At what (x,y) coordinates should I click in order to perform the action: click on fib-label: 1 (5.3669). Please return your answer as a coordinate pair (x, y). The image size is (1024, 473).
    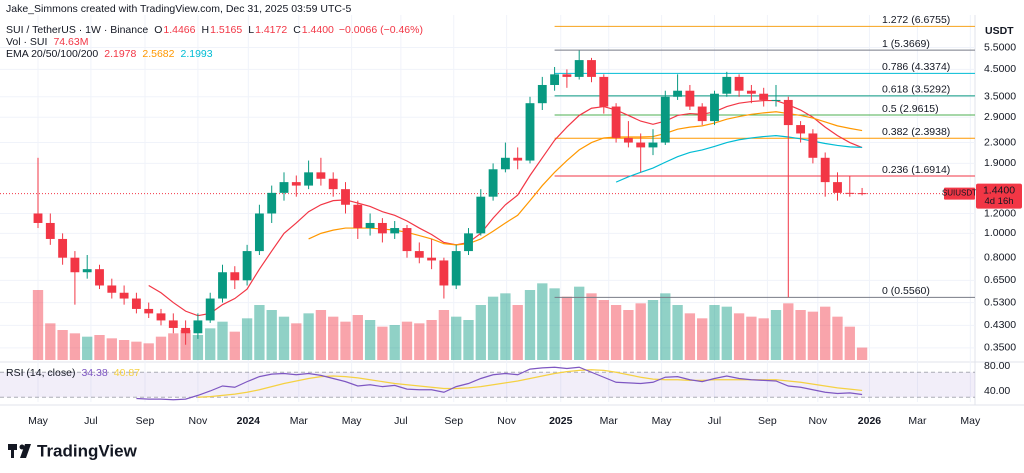
    Looking at the image, I should click on (906, 44).